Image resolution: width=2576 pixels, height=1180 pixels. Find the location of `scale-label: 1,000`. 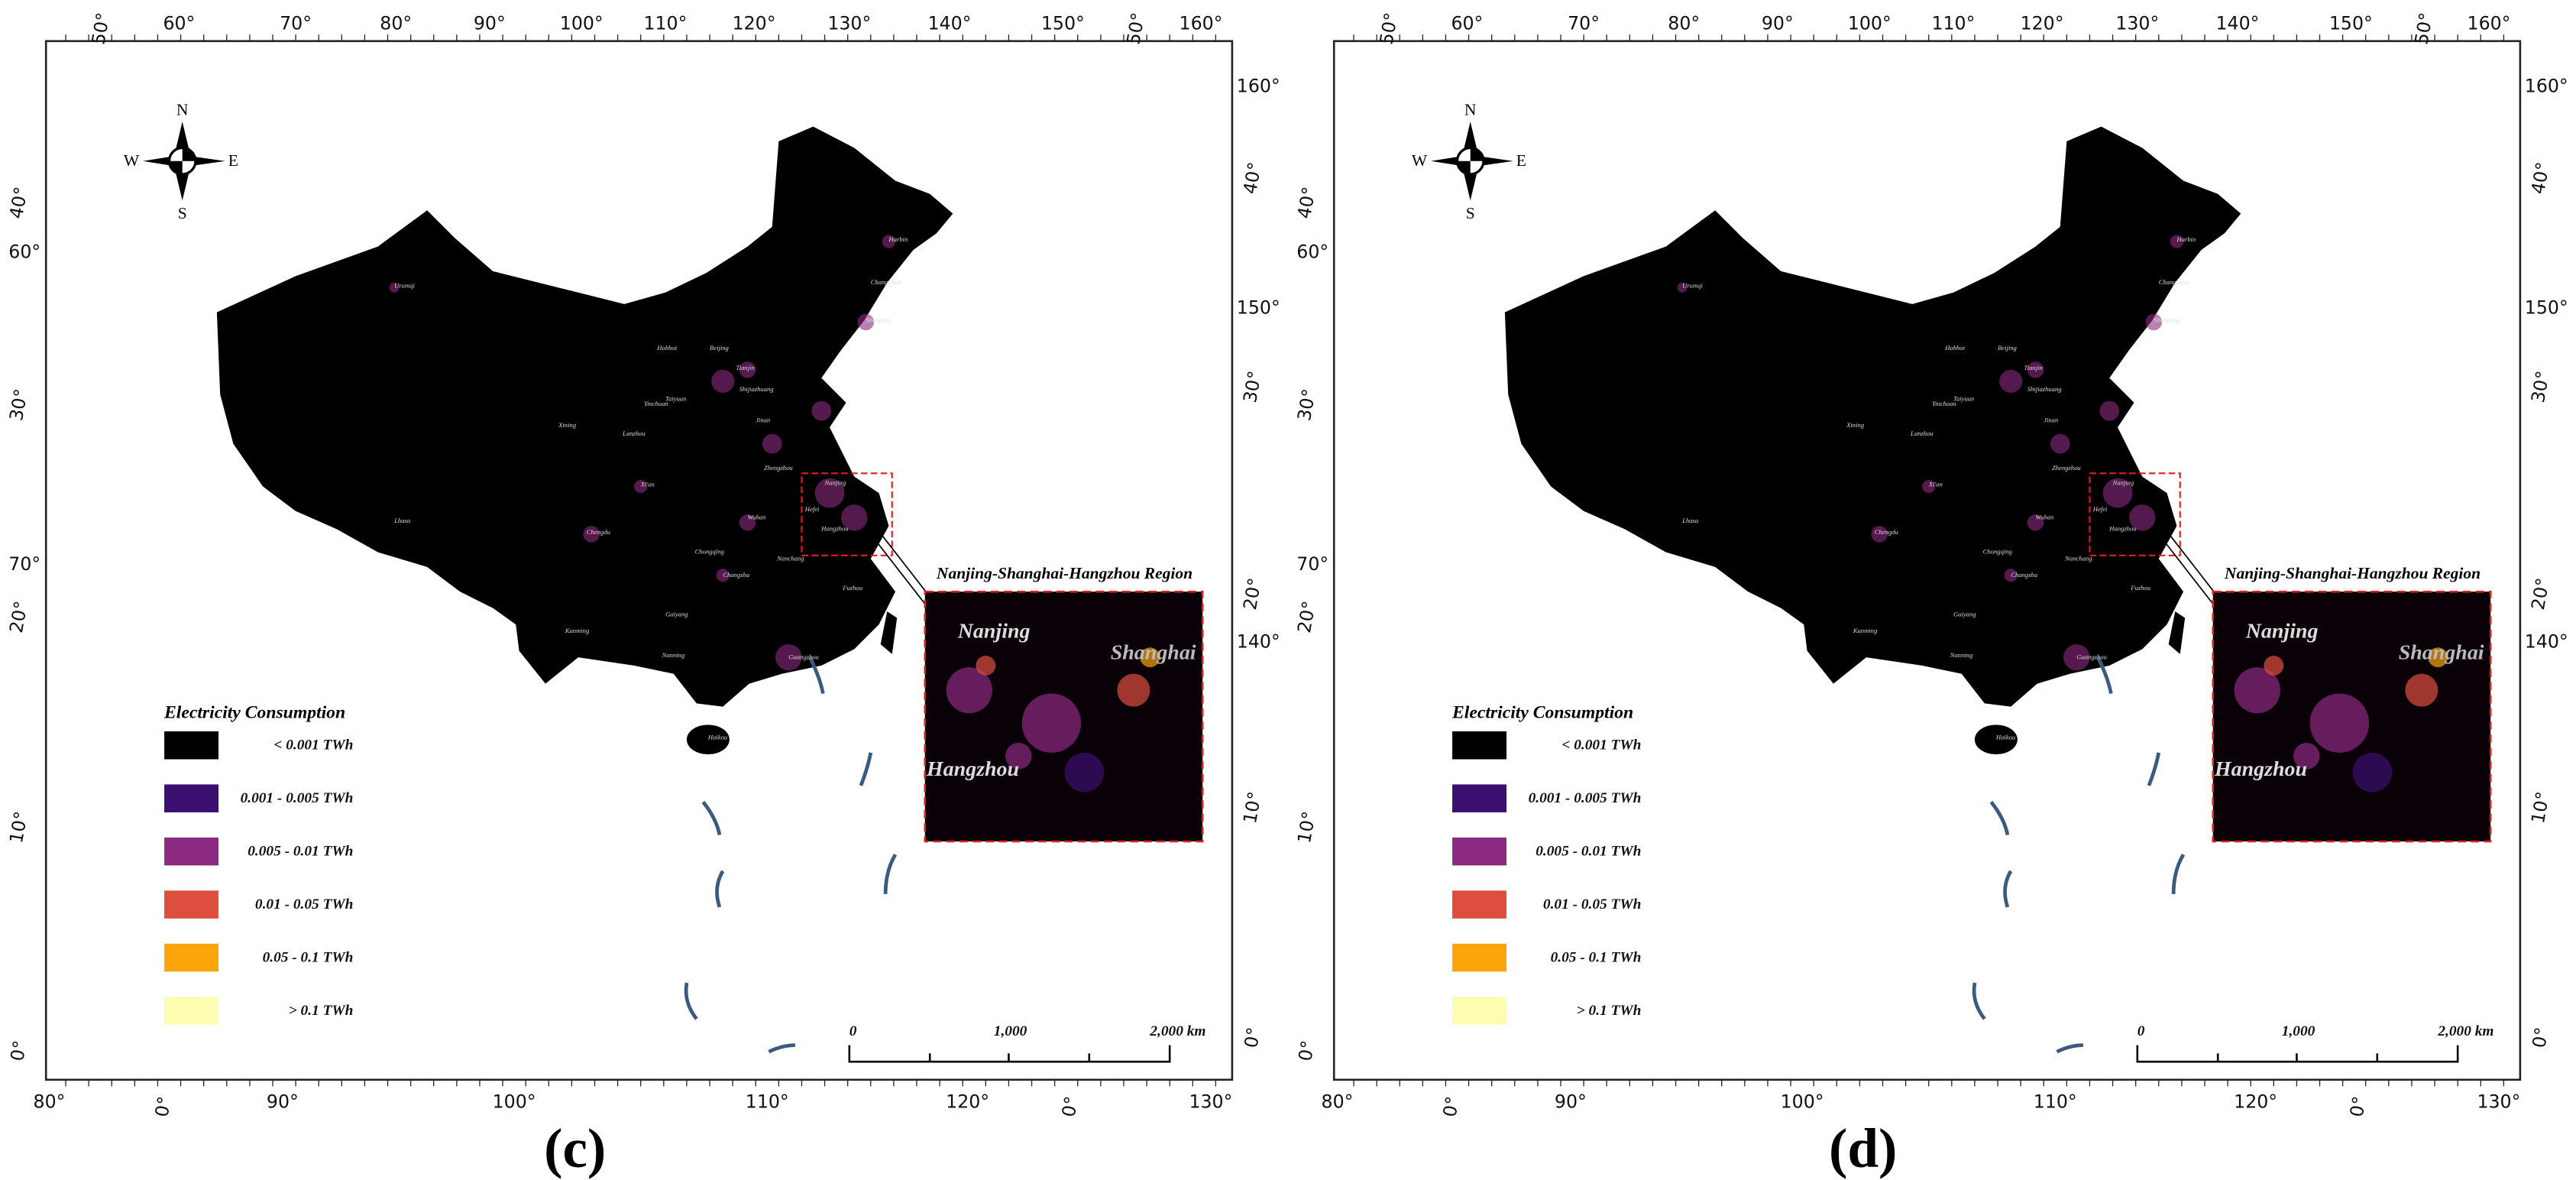

scale-label: 1,000 is located at coordinates (1010, 1031).